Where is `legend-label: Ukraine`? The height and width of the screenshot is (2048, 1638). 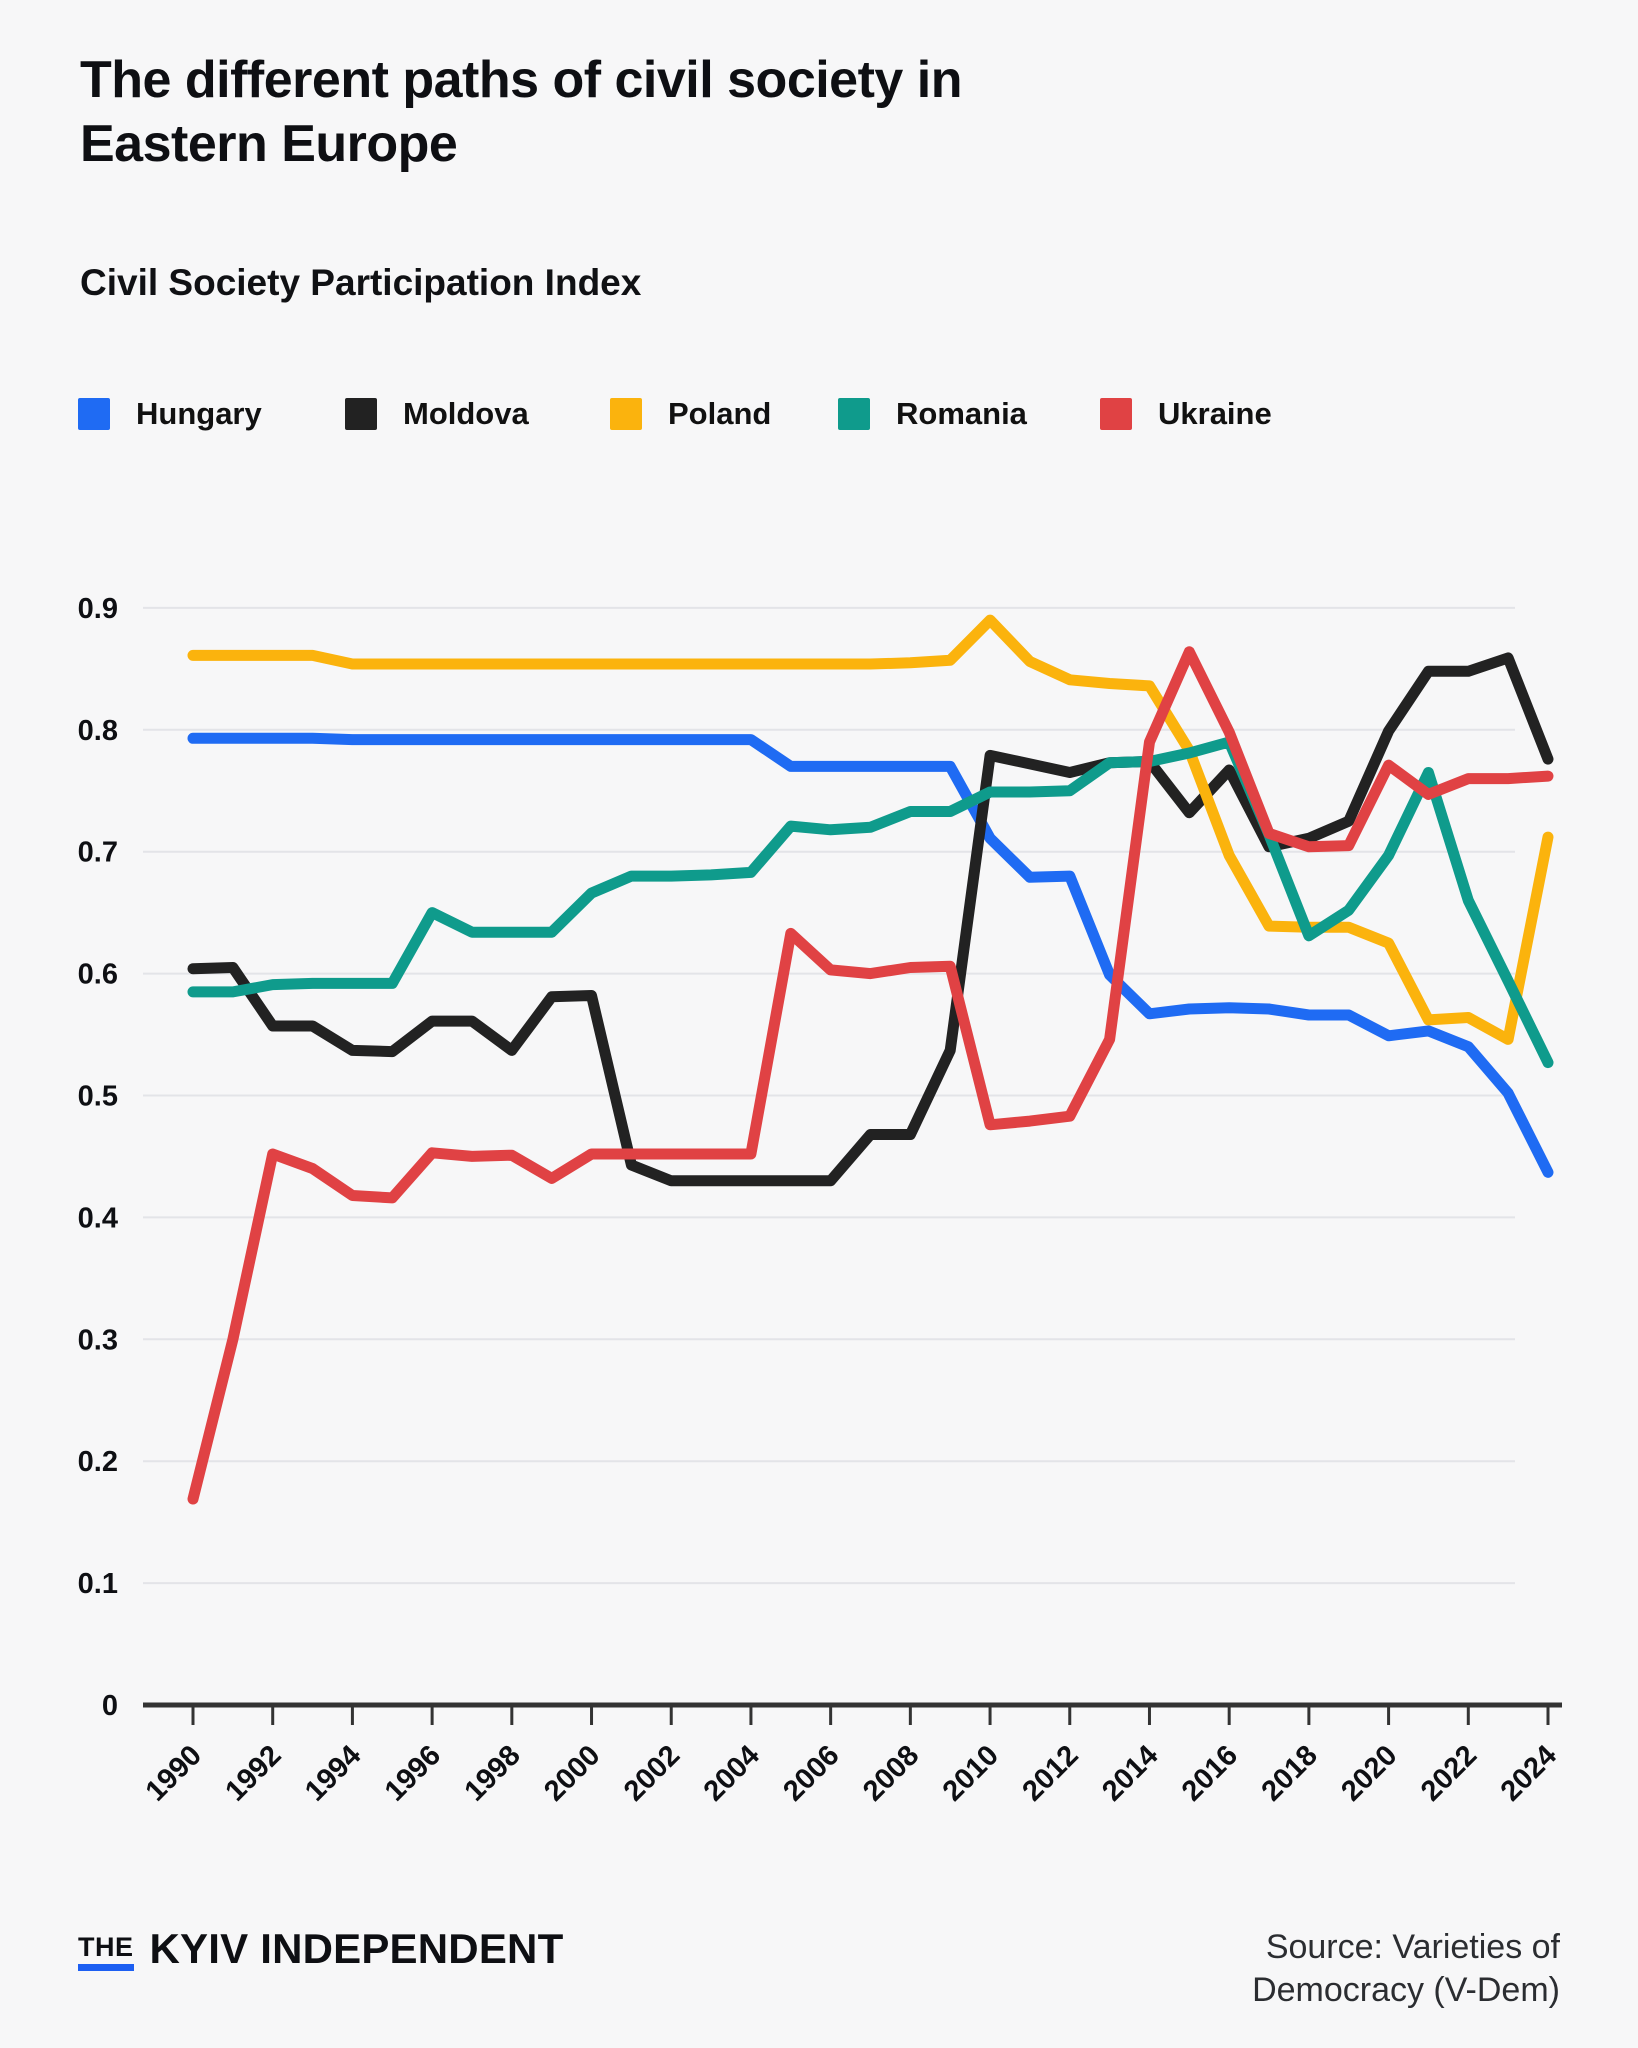
legend-label: Ukraine is located at coordinates (1215, 413).